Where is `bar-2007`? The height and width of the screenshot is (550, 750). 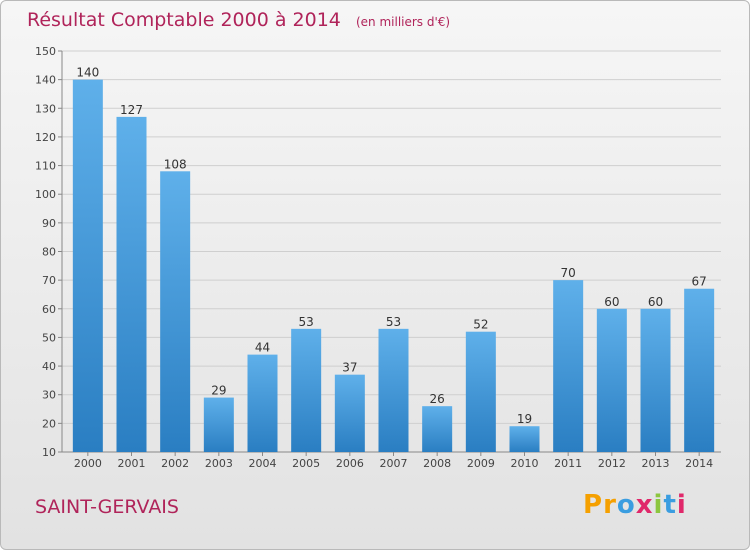 bar-2007 is located at coordinates (393, 390).